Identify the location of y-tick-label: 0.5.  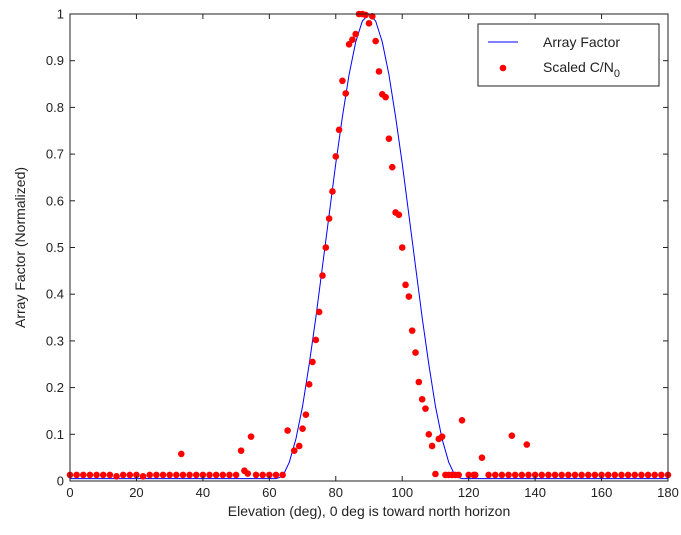
(55, 247).